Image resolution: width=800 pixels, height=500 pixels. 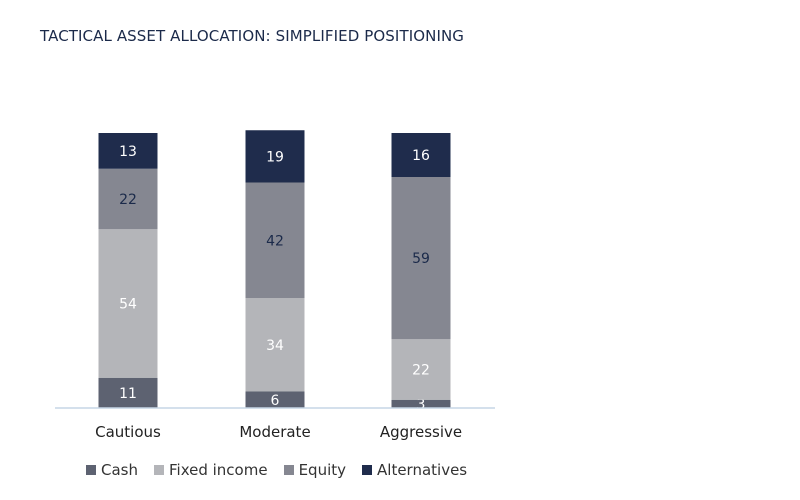 I want to click on legend-item-cash: Cash, so click(x=112, y=470).